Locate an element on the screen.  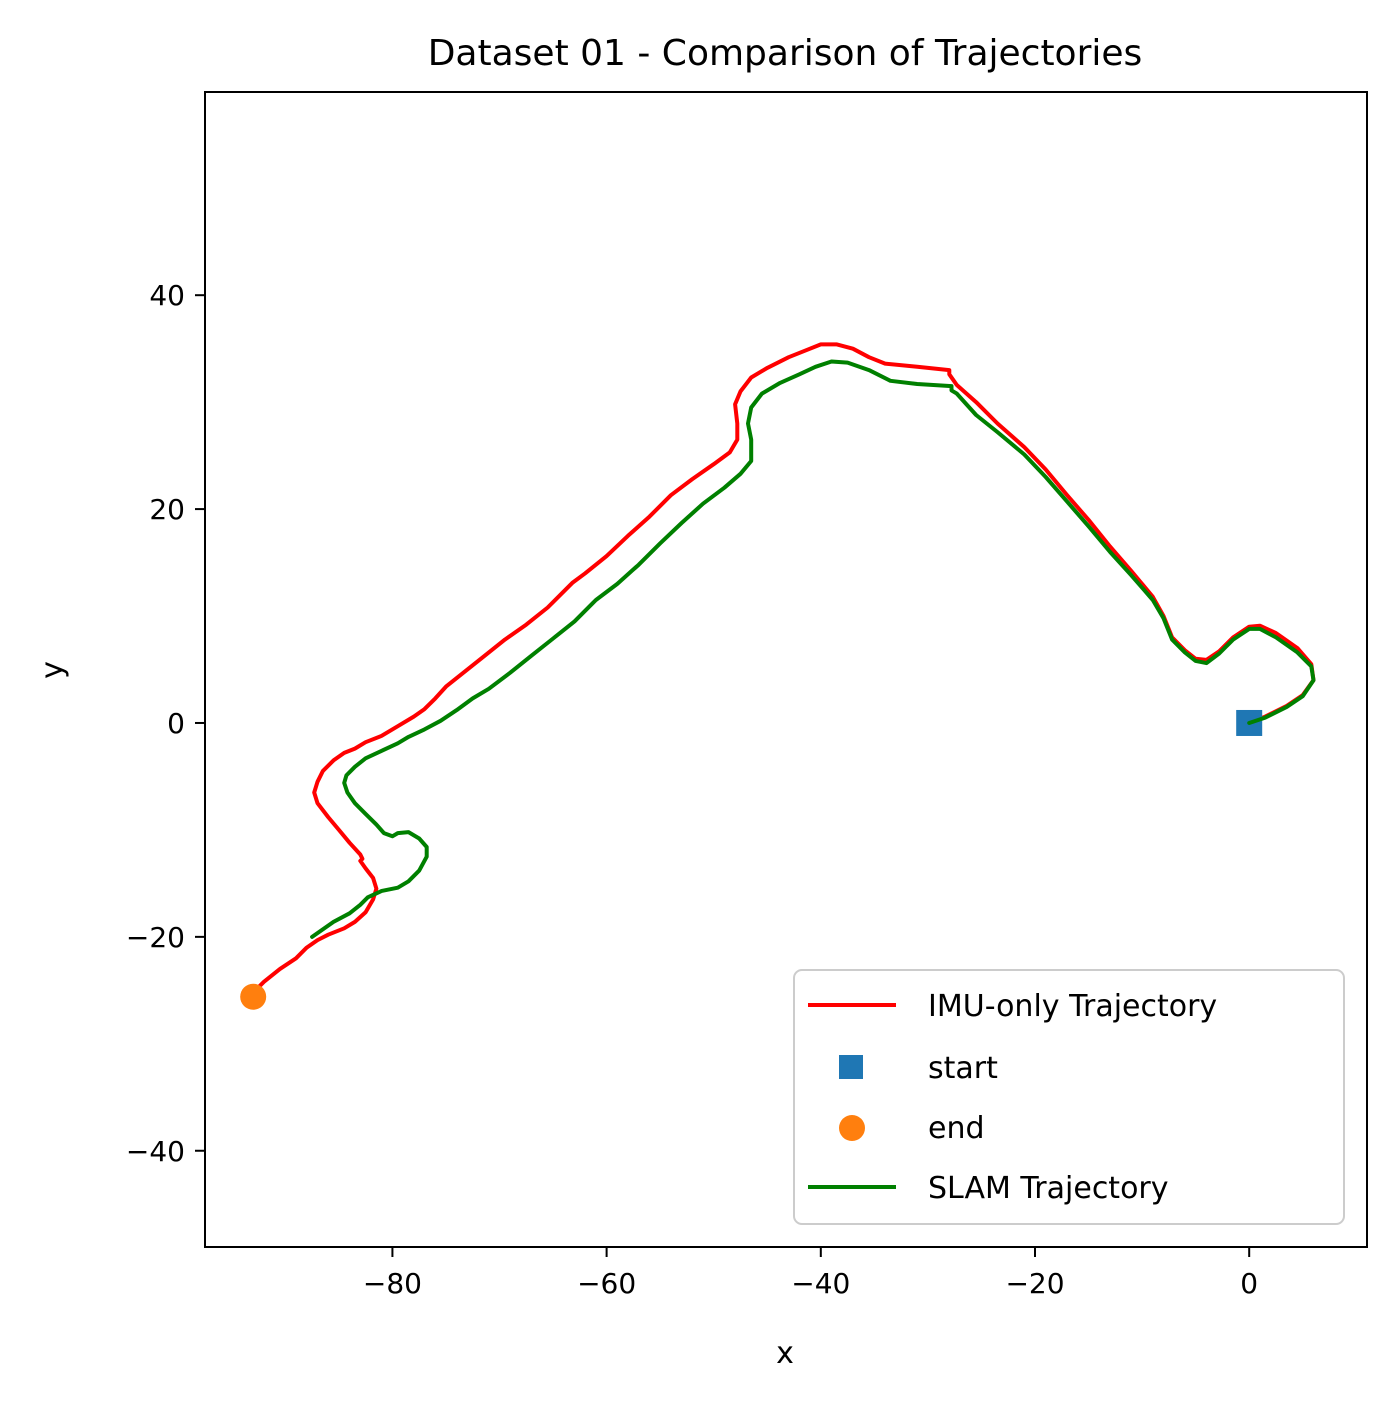
x-axis-ticks: −80 −60 −40 −20 0 is located at coordinates (810, 1273).